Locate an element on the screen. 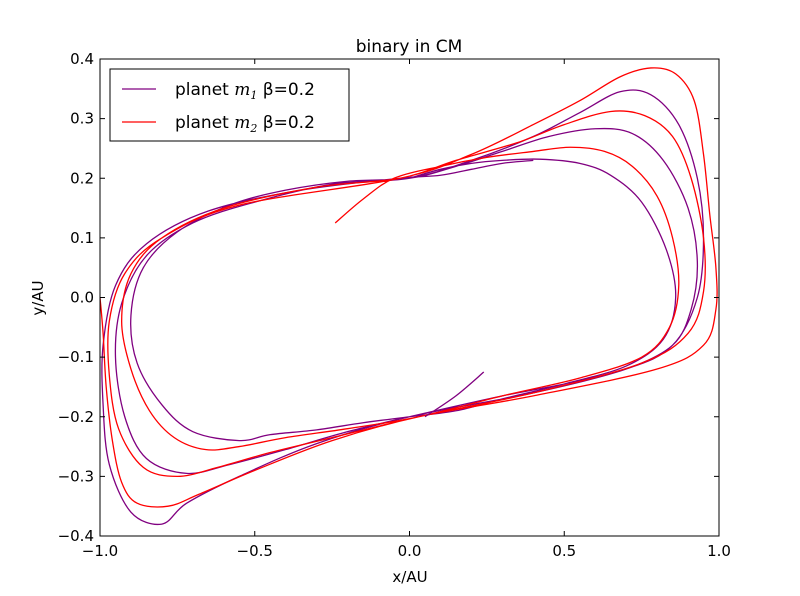  legend-box is located at coordinates (229, 105).